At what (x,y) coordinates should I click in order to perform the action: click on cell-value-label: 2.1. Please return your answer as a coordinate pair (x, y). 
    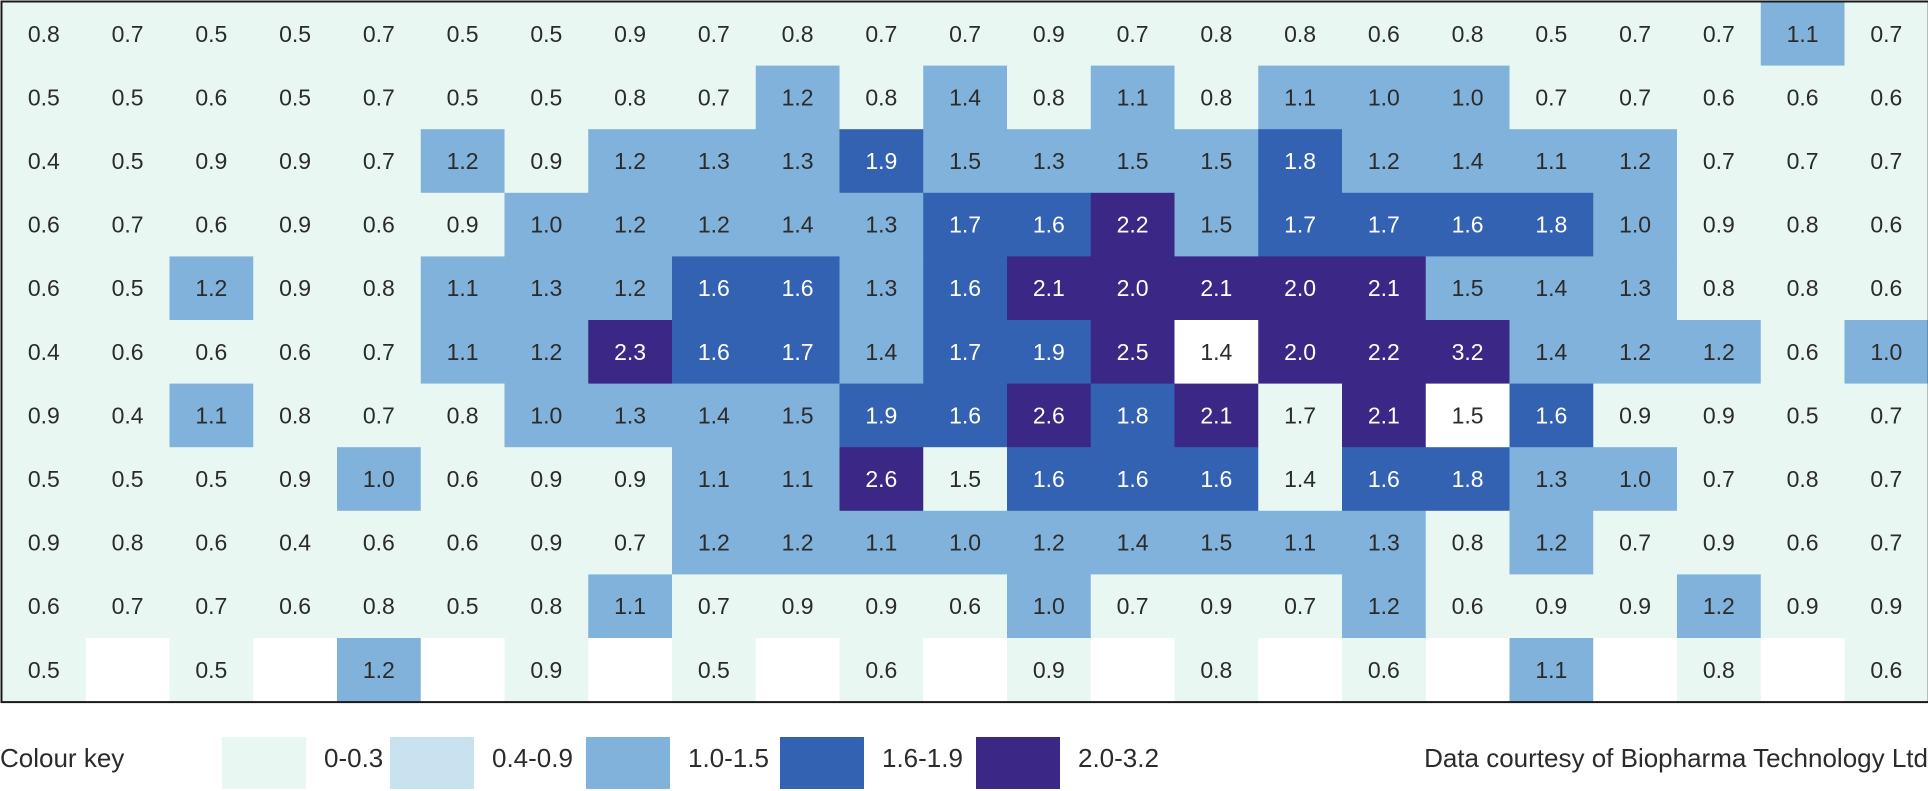
    Looking at the image, I should click on (1049, 288).